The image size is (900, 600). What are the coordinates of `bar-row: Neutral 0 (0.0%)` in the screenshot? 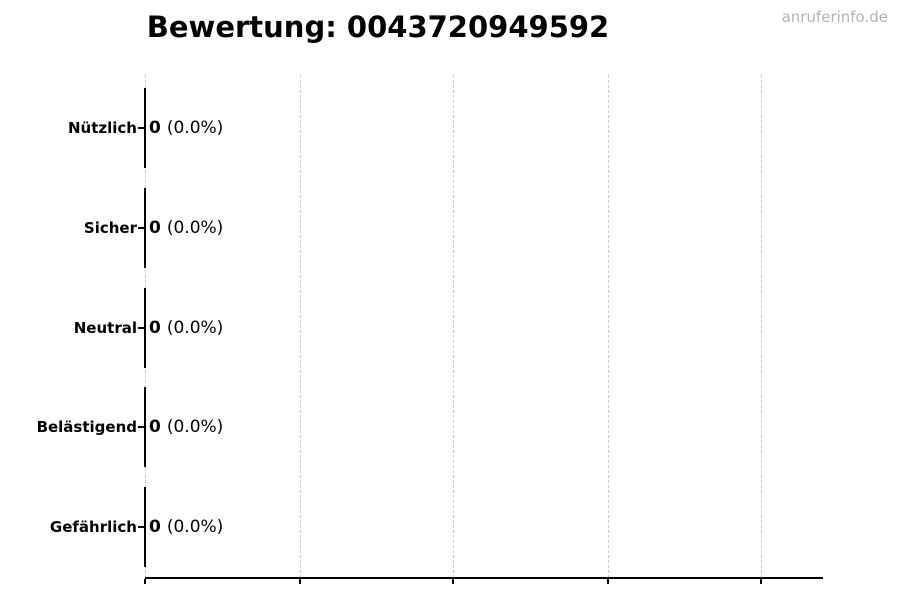 It's located at (450, 328).